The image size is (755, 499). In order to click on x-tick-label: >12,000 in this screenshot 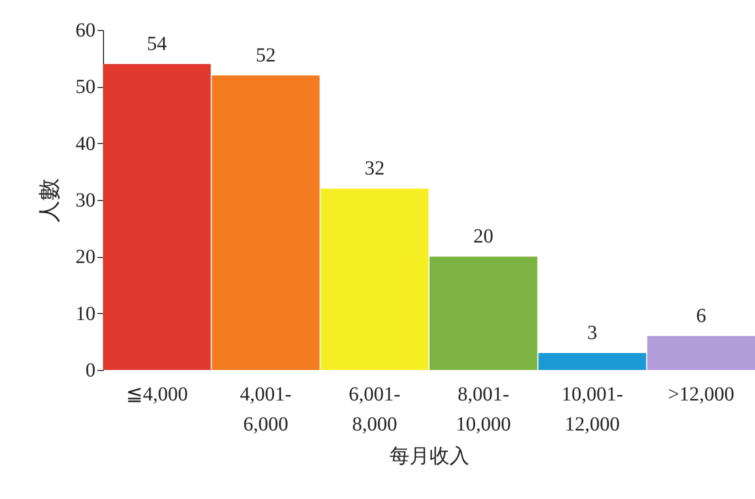, I will do `click(701, 395)`.